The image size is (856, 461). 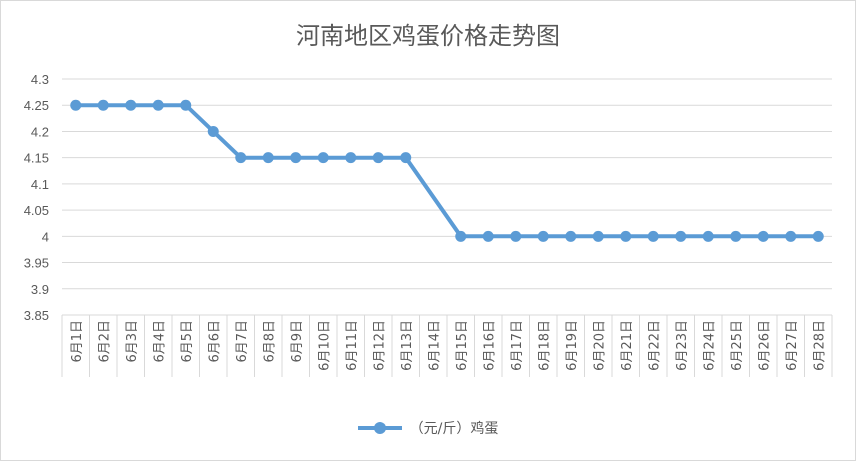 I want to click on x-tick-label: 6月19日, so click(x=572, y=345).